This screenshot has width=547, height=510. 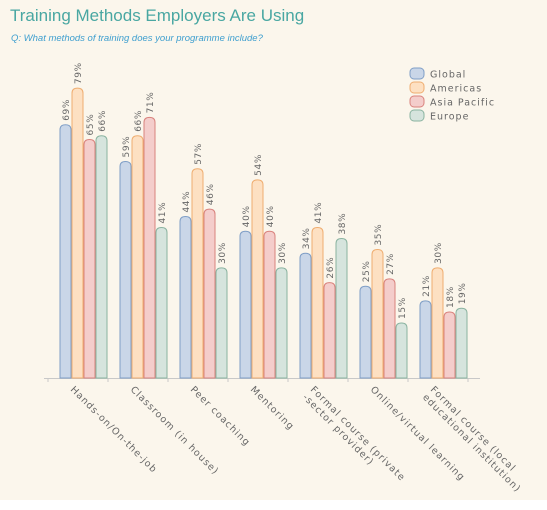 I want to click on value-label: 54%, so click(x=259, y=165).